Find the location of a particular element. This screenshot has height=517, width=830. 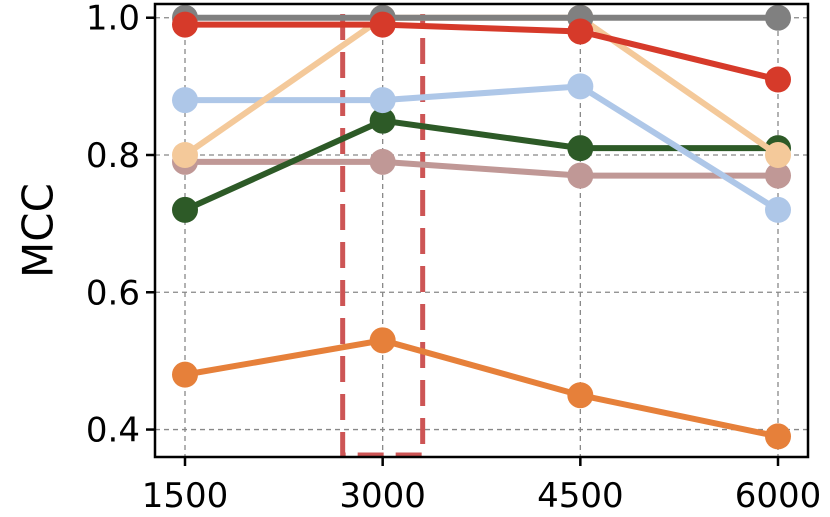

y-axis-label: MCC is located at coordinates (38, 230).